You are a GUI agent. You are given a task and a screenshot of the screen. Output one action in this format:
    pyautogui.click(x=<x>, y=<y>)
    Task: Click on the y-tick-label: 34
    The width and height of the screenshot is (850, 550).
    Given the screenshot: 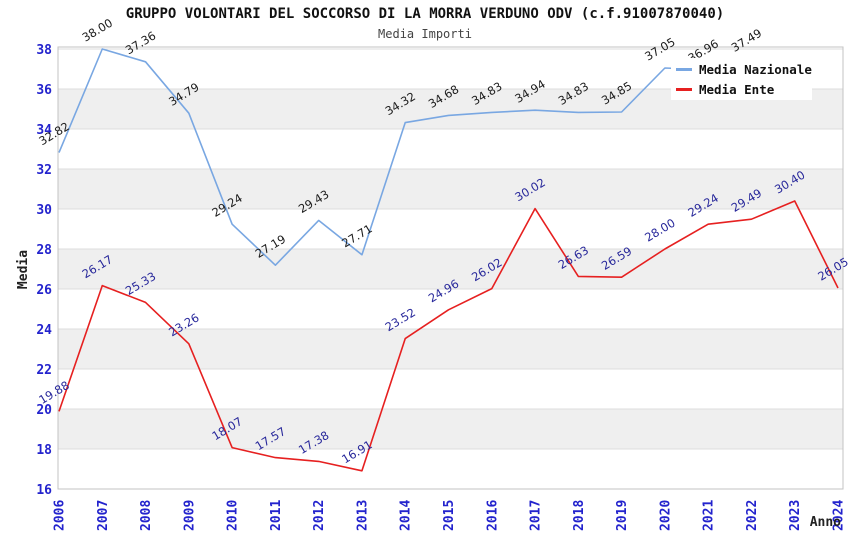 What is the action you would take?
    pyautogui.click(x=44, y=130)
    